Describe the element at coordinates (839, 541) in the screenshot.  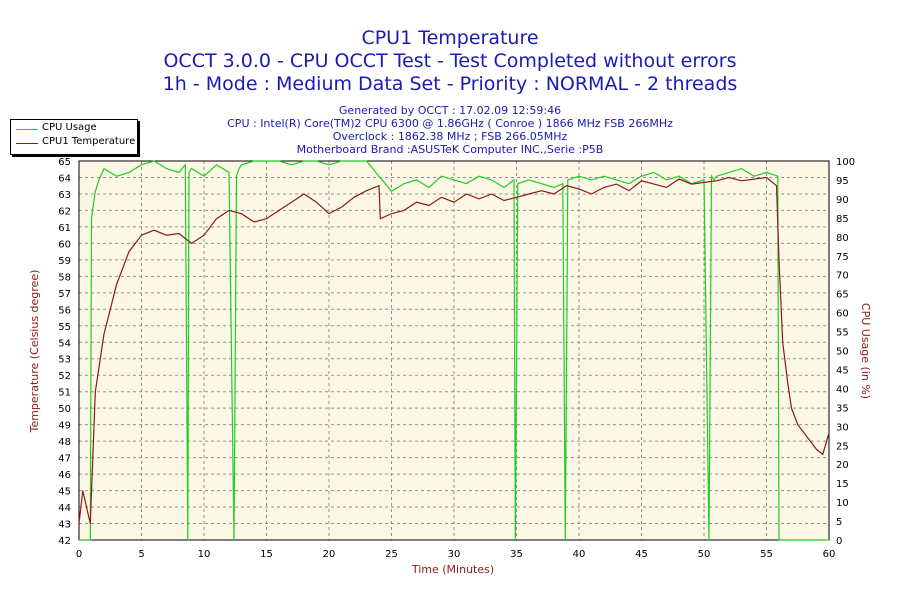
I see `y-right-tick-label: 0` at that location.